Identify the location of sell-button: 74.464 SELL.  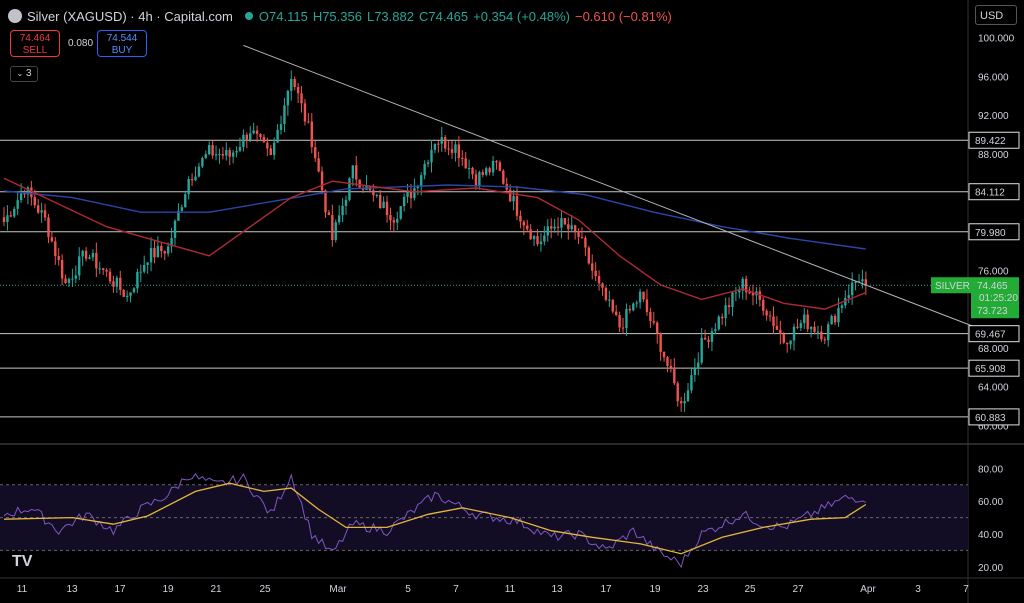
(35, 43).